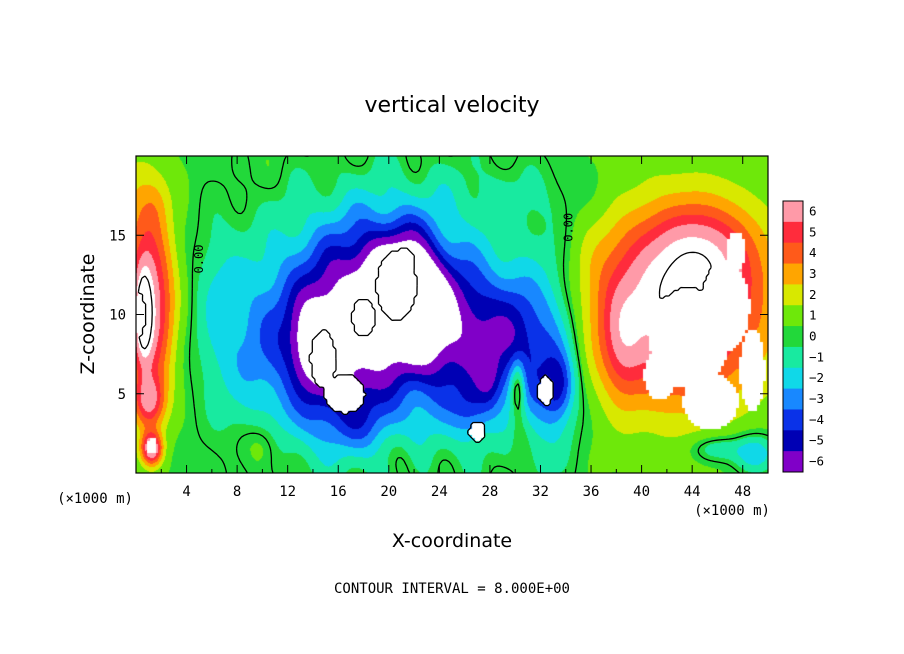 This screenshot has height=654, width=904. Describe the element at coordinates (591, 492) in the screenshot. I see `x-tick-label: 36` at that location.